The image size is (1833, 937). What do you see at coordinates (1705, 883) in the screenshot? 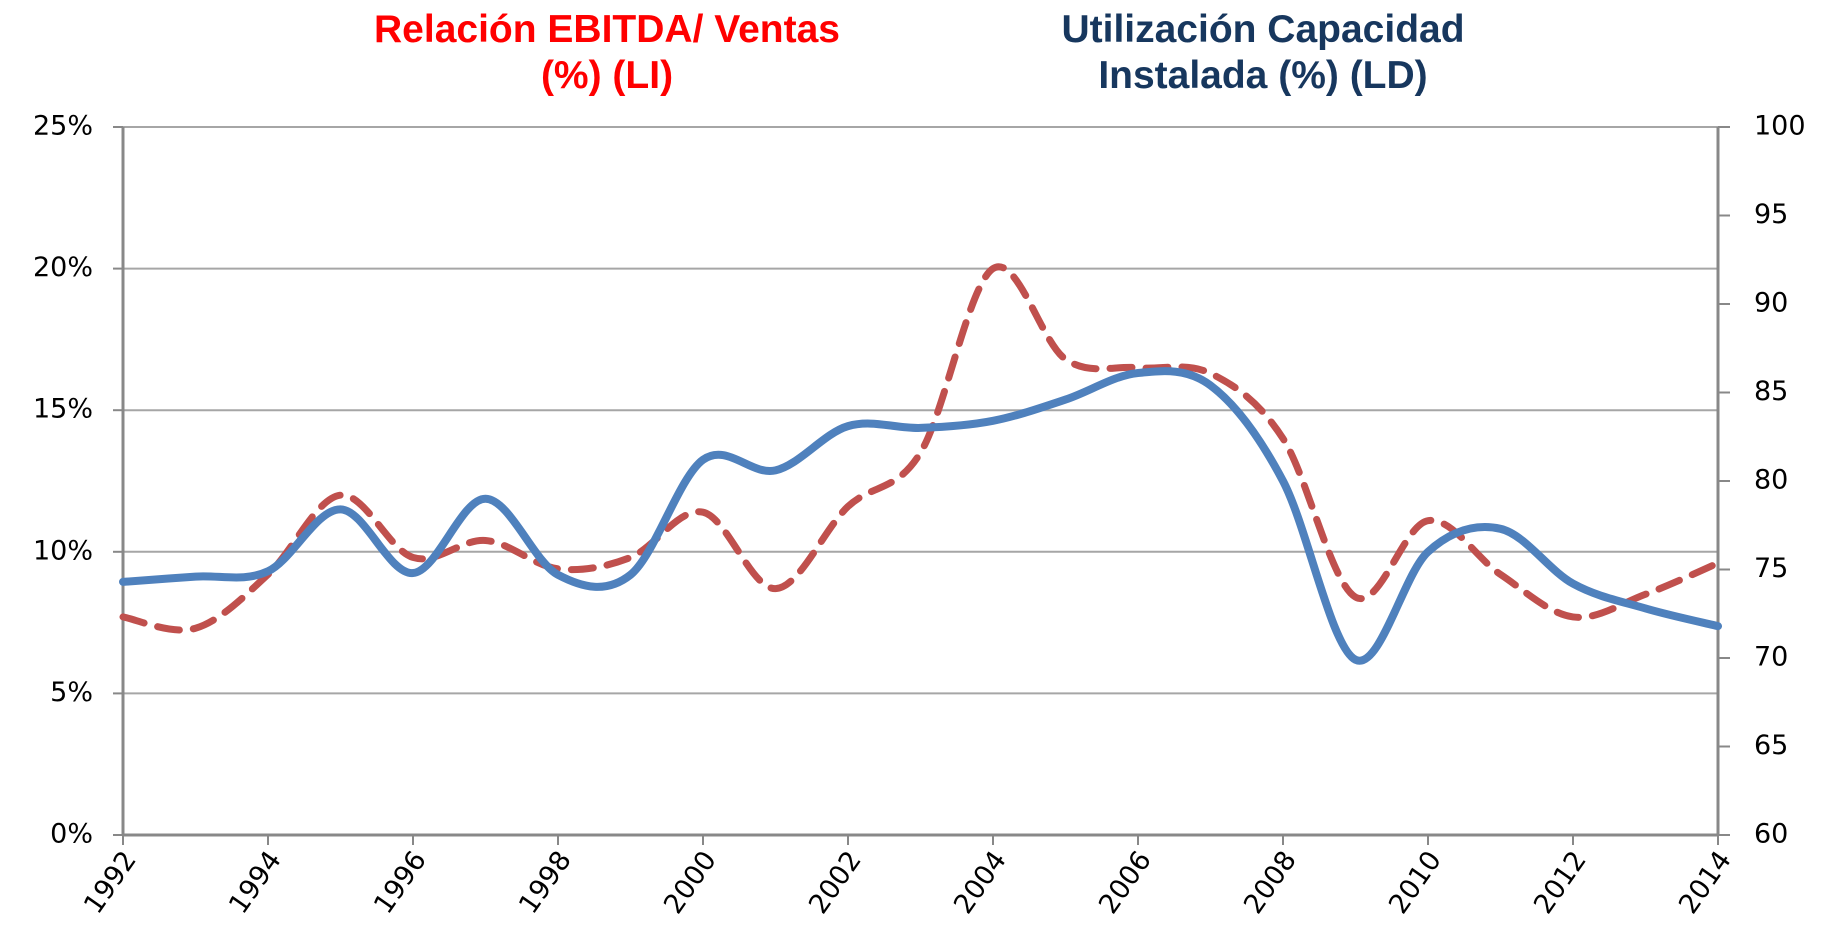
I see `x-tick-label: 2014` at bounding box center [1705, 883].